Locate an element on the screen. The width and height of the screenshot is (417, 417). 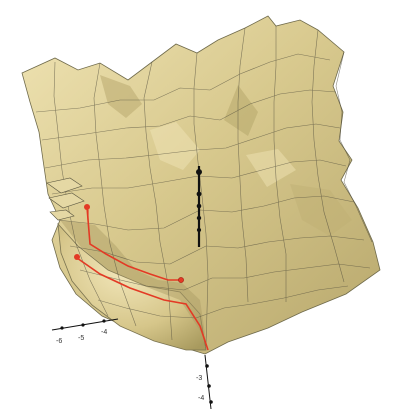
left-axis-tick-label: -5 is located at coordinates (81, 338).